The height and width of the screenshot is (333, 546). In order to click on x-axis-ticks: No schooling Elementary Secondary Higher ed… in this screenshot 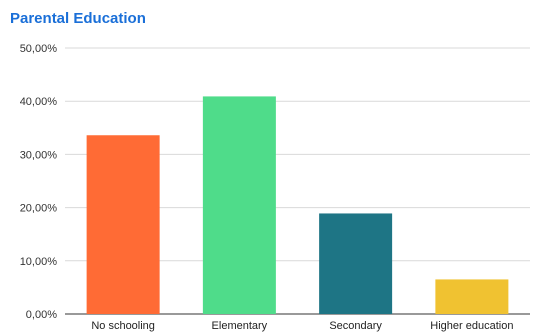, I will do `click(302, 326)`.